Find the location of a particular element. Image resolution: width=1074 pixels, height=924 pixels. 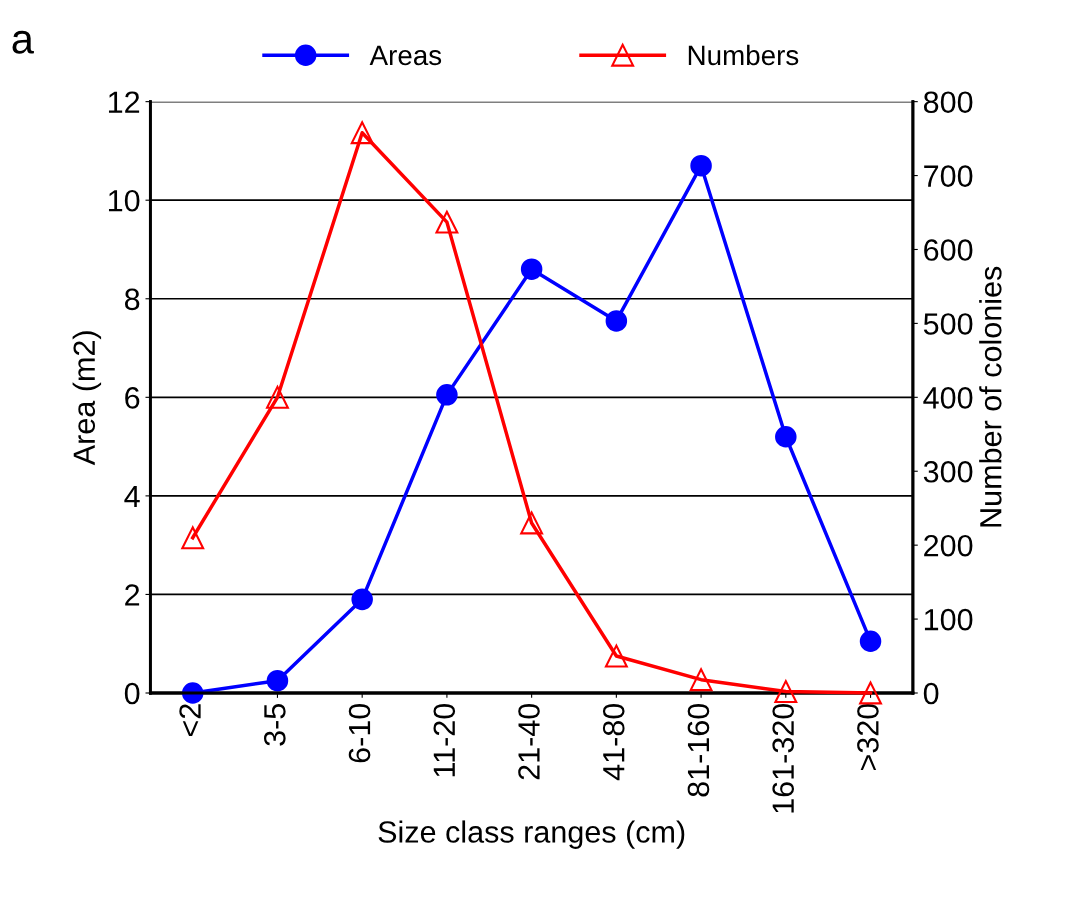

y-tick-label: 4 is located at coordinates (132, 496).